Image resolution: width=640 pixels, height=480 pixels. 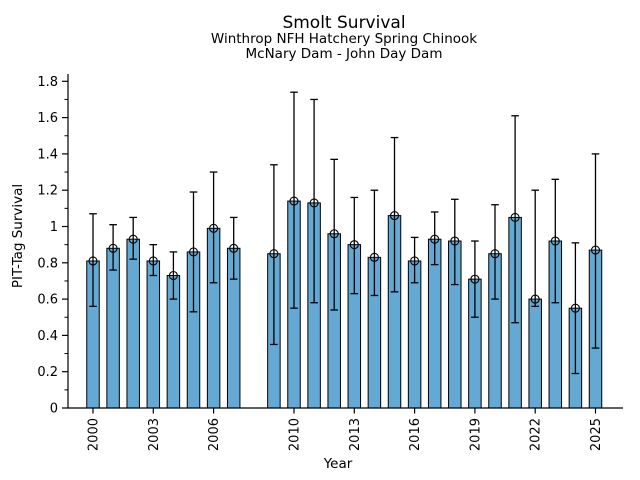 What do you see at coordinates (47, 191) in the screenshot?
I see `y-tick-label-1.2: 1.2` at bounding box center [47, 191].